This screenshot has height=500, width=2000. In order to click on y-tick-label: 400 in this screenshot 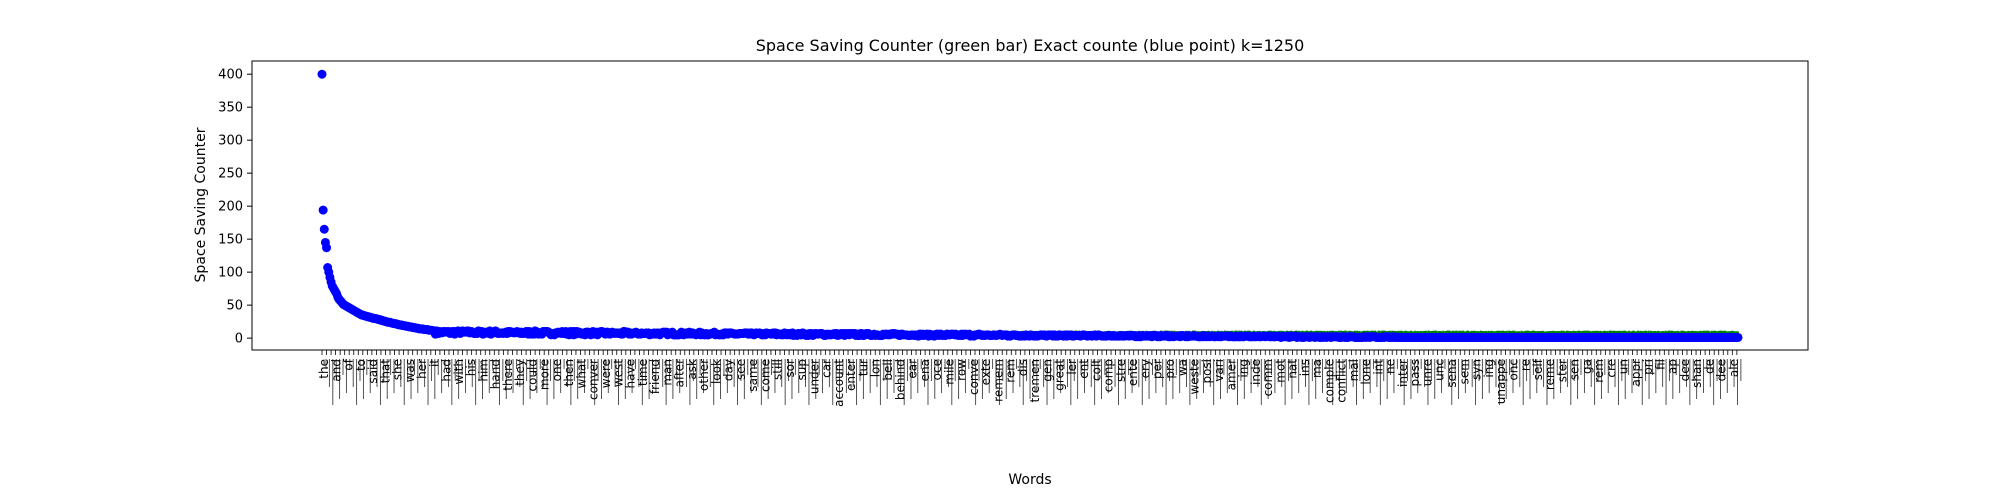, I will do `click(230, 75)`.